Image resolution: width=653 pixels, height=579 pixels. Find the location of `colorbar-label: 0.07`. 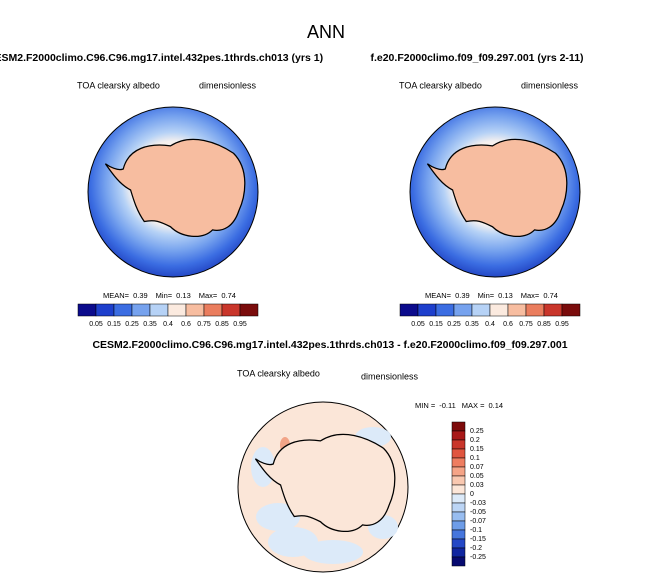

colorbar-label: 0.07 is located at coordinates (477, 467).